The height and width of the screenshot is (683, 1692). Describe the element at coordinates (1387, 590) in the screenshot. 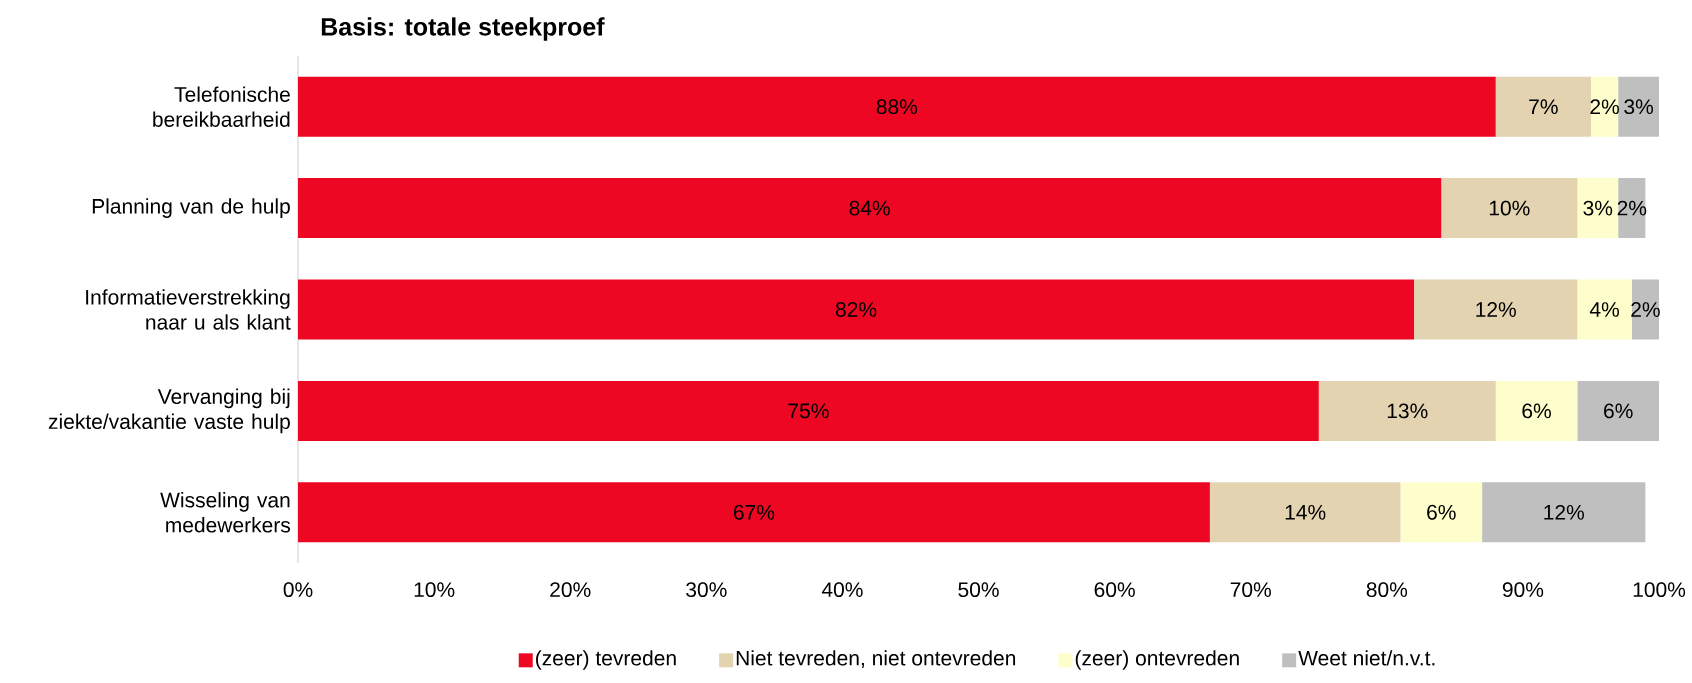

I see `x-tick-label: 80%` at that location.